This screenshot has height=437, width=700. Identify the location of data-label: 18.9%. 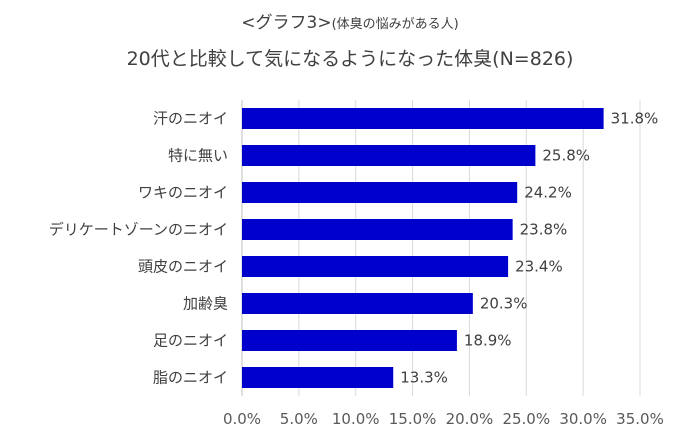
(488, 341).